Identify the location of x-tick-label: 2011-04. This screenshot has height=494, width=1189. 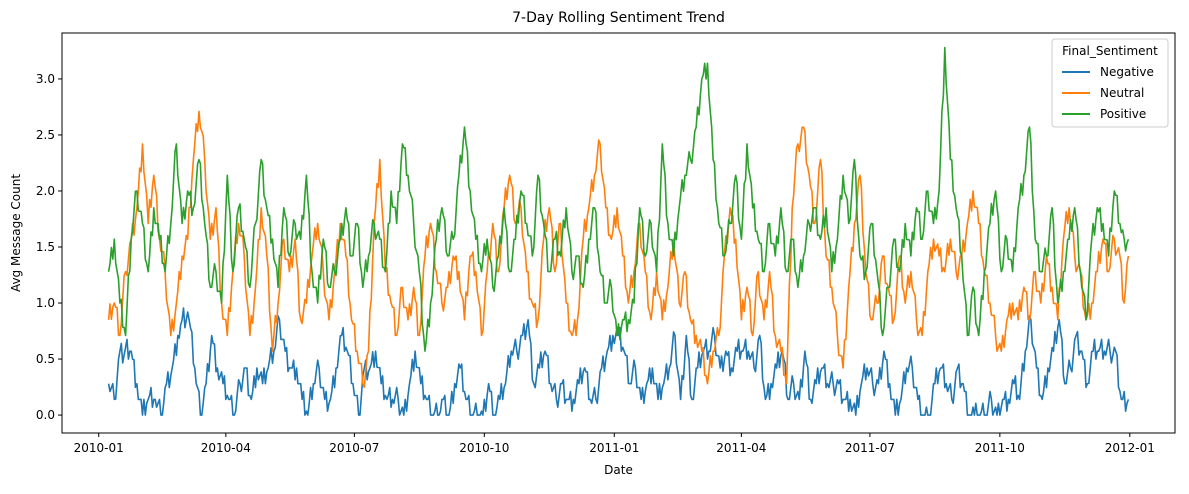
(741, 448).